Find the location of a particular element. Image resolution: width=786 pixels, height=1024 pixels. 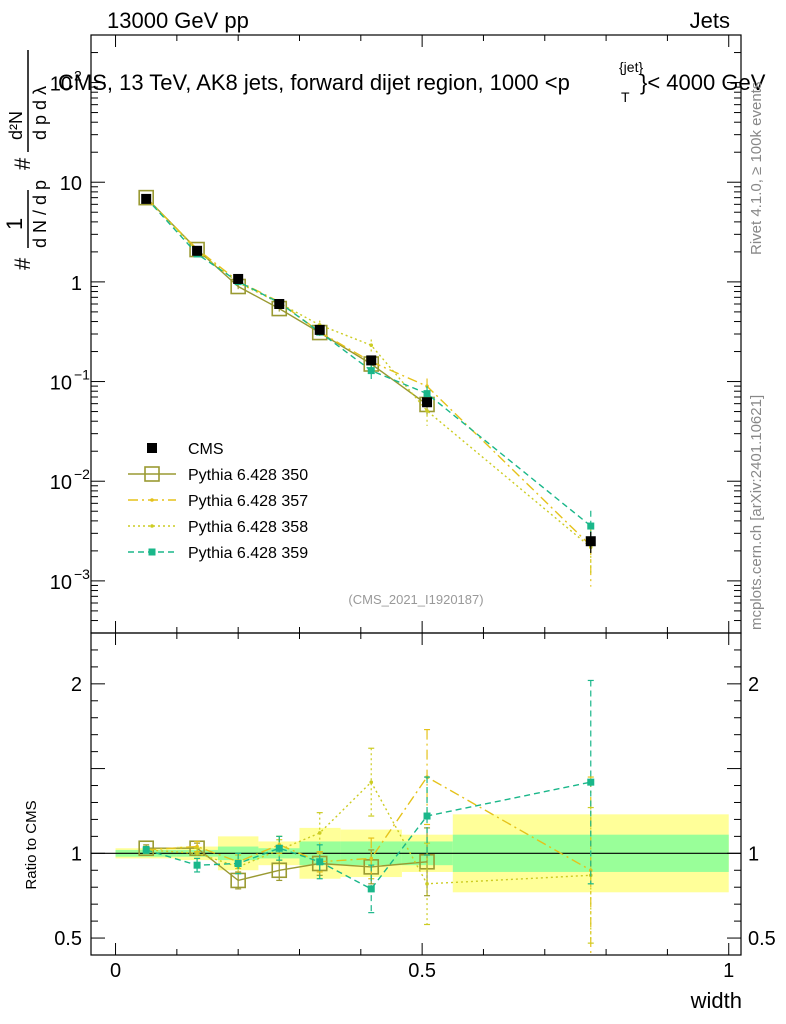

header-right: Jets is located at coordinates (710, 20).